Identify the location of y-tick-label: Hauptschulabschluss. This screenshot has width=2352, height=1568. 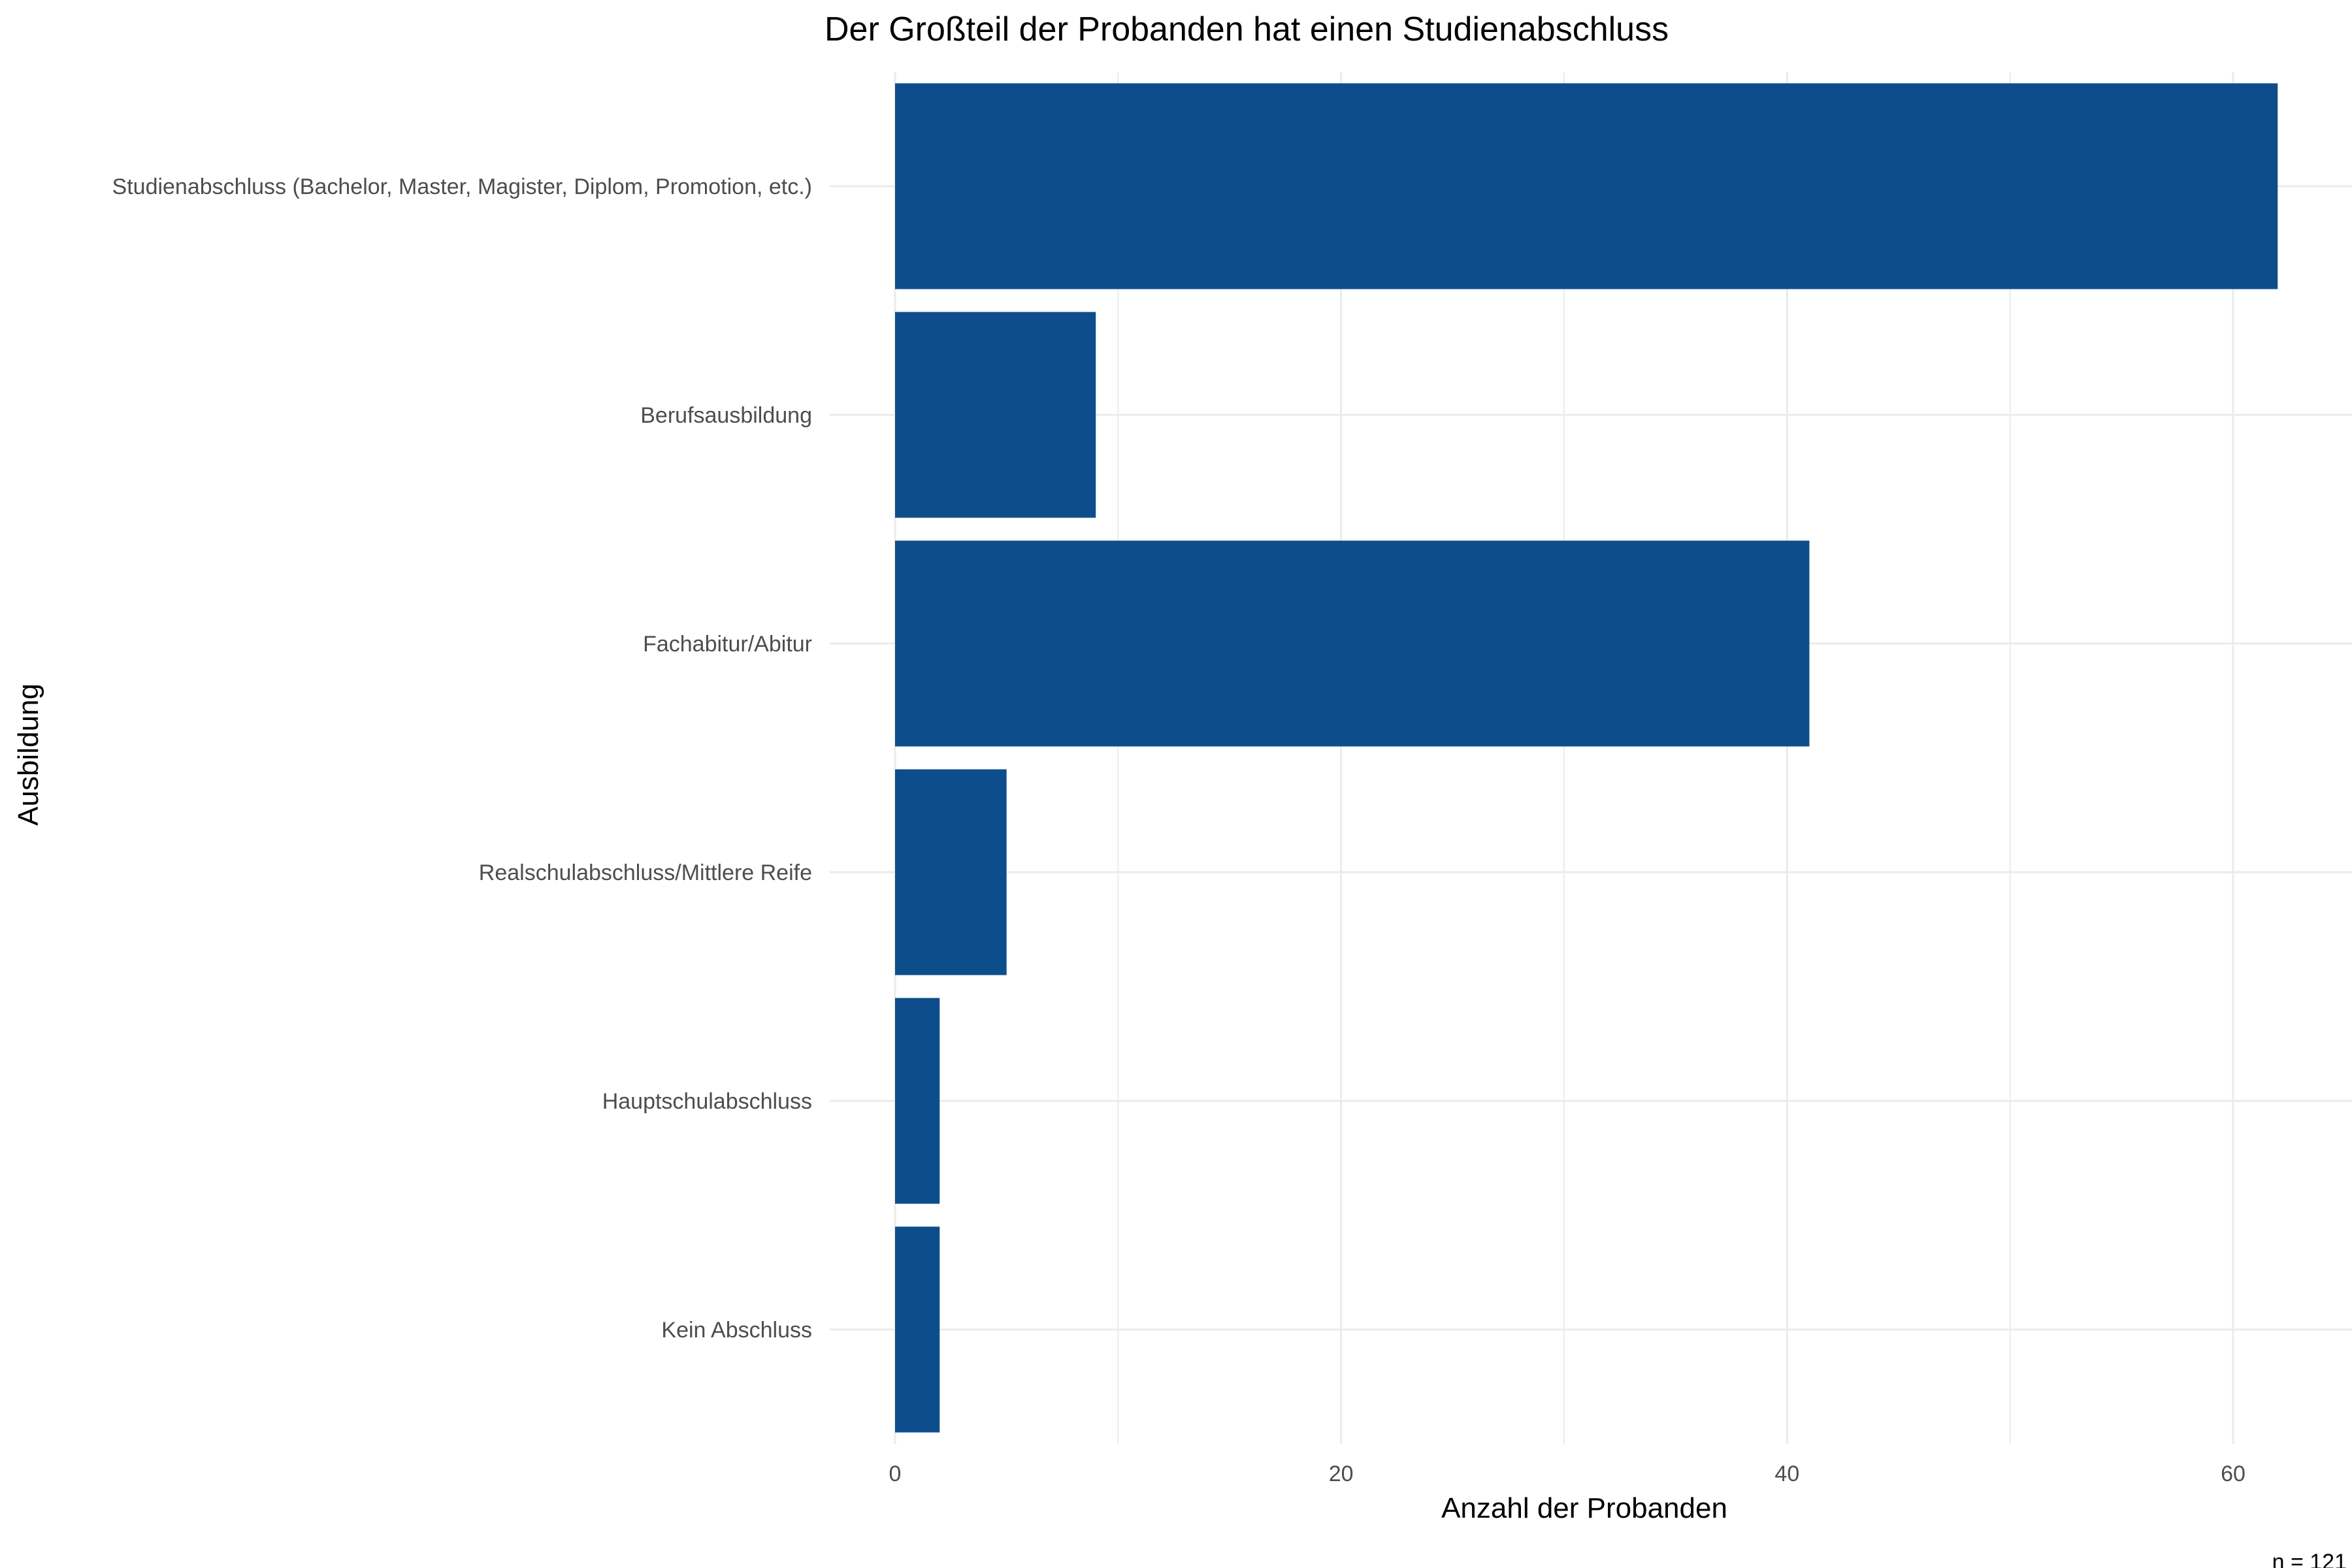
(707, 1101).